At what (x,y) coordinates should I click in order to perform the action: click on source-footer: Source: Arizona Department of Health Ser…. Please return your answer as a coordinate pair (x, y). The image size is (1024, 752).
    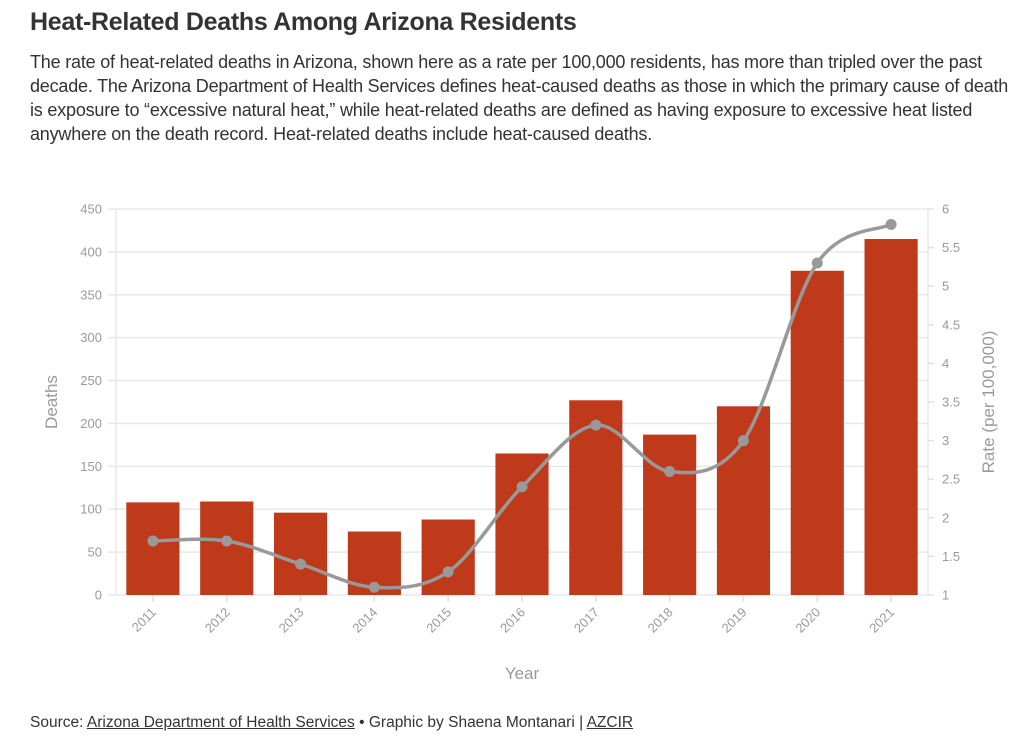
    Looking at the image, I should click on (331, 723).